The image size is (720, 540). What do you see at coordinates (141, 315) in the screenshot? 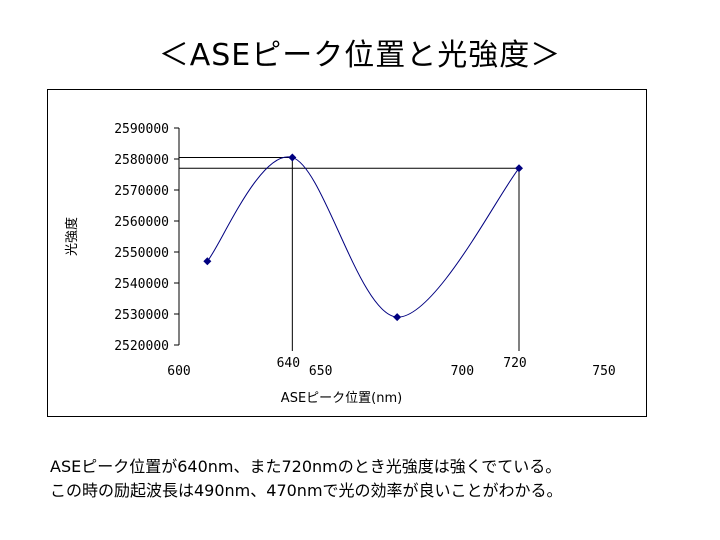
I see `y-tick-label: 2530000` at bounding box center [141, 315].